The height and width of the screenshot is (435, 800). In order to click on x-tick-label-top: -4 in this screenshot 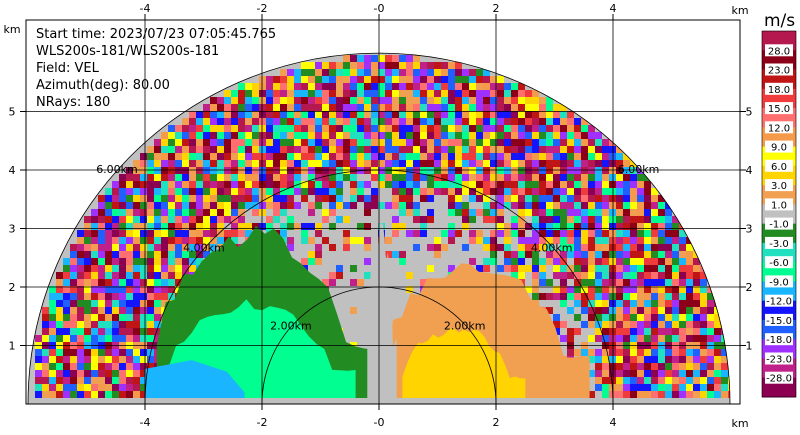, I will do `click(145, 8)`.